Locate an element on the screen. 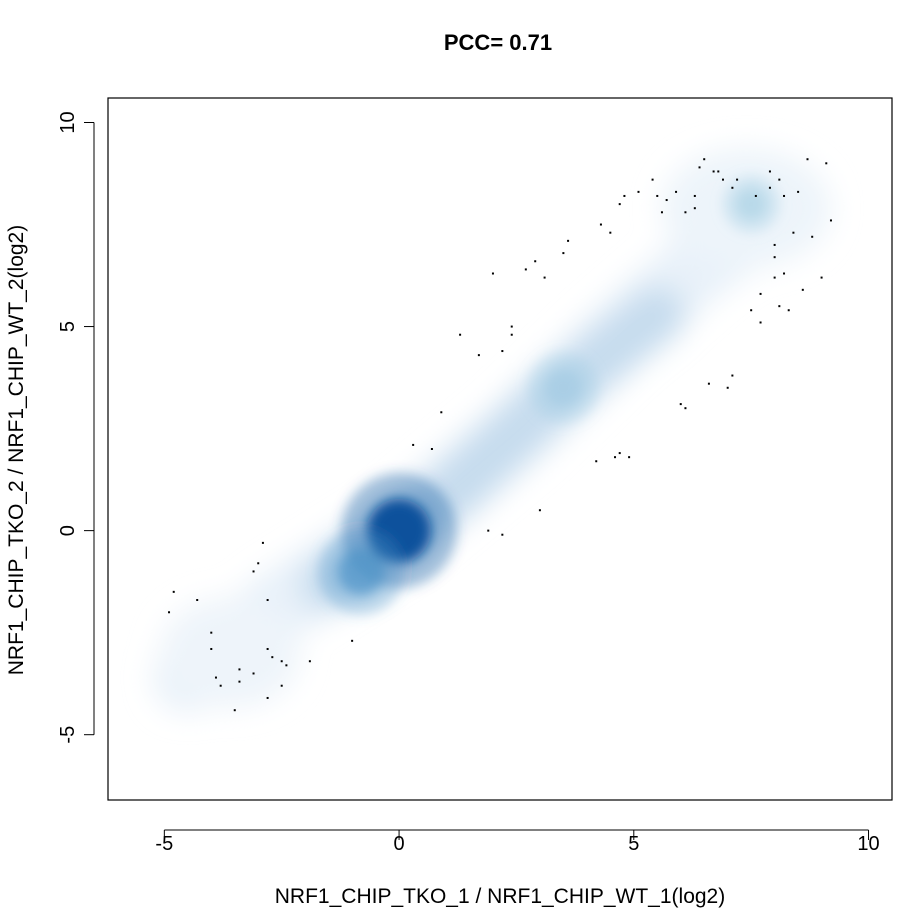 The width and height of the screenshot is (907, 923). x-tick-label: 0 is located at coordinates (399, 844).